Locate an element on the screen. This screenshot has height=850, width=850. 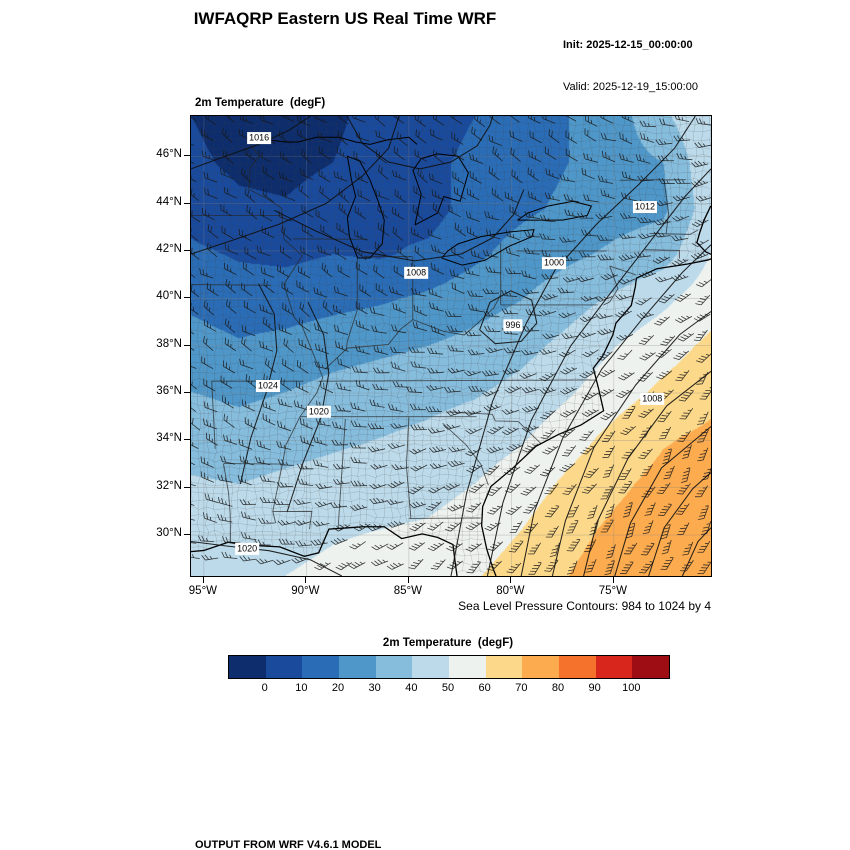
colorbar-tick-label: 10 is located at coordinates (301, 688).